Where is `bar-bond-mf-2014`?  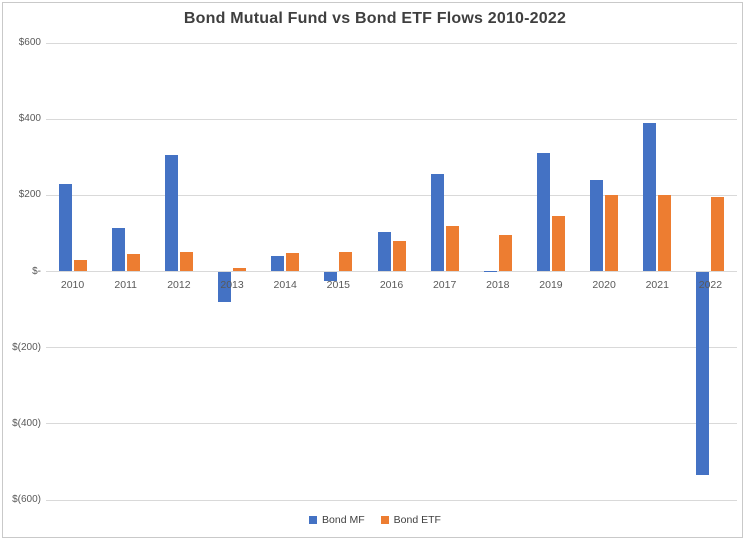 bar-bond-mf-2014 is located at coordinates (278, 264).